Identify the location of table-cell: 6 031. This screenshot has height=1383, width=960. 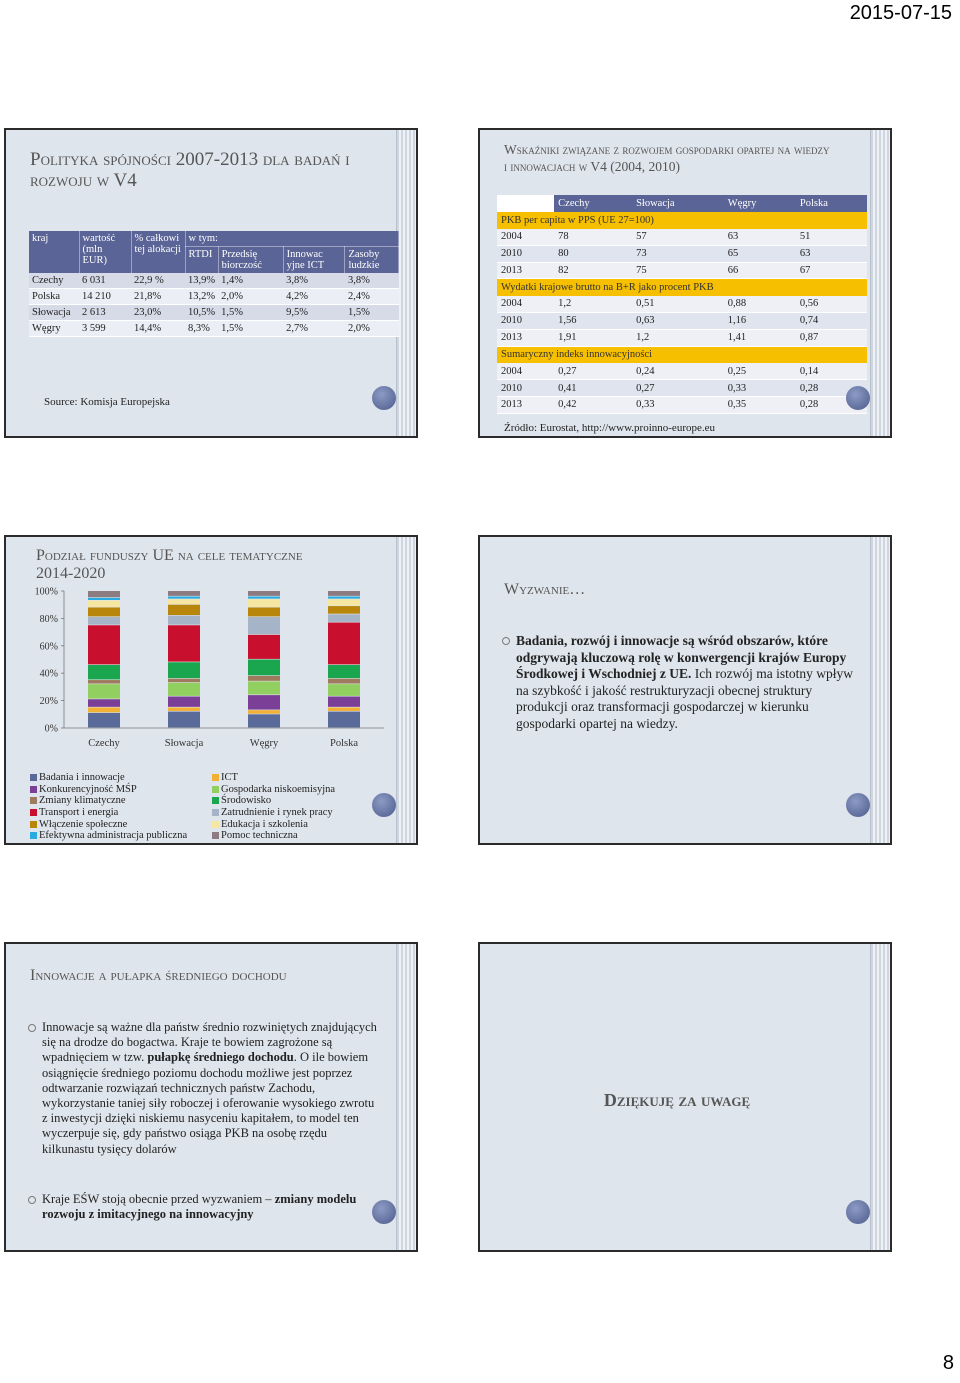
(105, 281).